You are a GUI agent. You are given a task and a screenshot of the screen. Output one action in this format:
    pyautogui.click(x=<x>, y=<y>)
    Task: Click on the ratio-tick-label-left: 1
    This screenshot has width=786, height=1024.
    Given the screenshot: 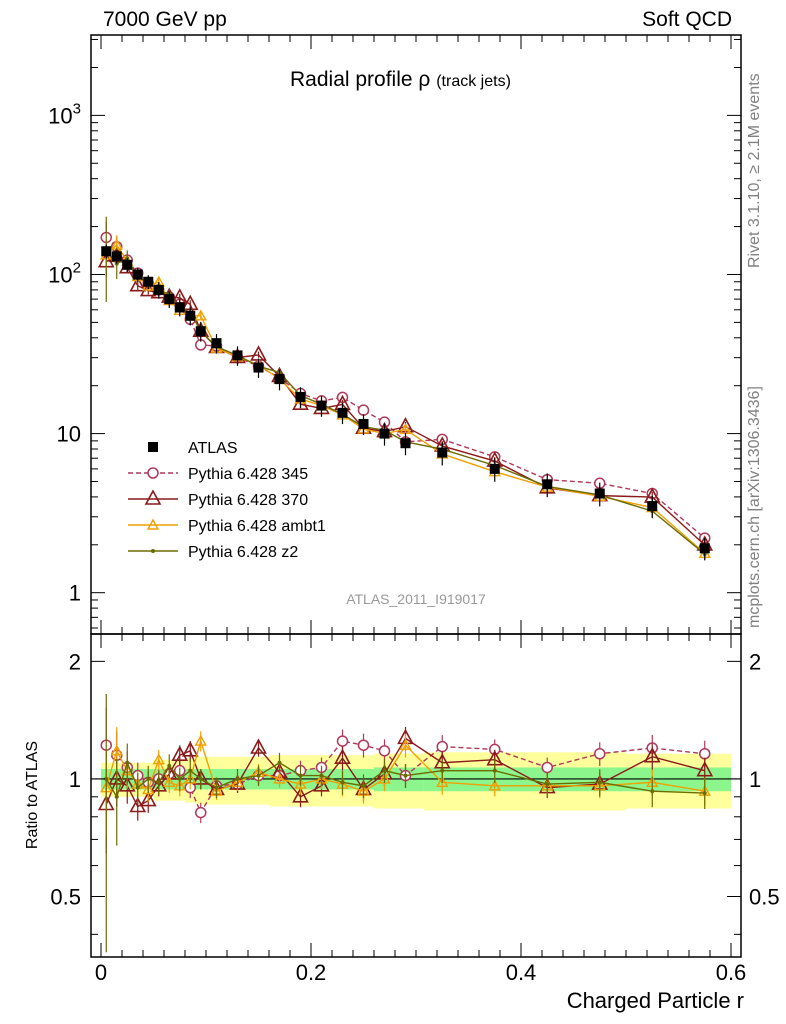 What is the action you would take?
    pyautogui.click(x=75, y=779)
    